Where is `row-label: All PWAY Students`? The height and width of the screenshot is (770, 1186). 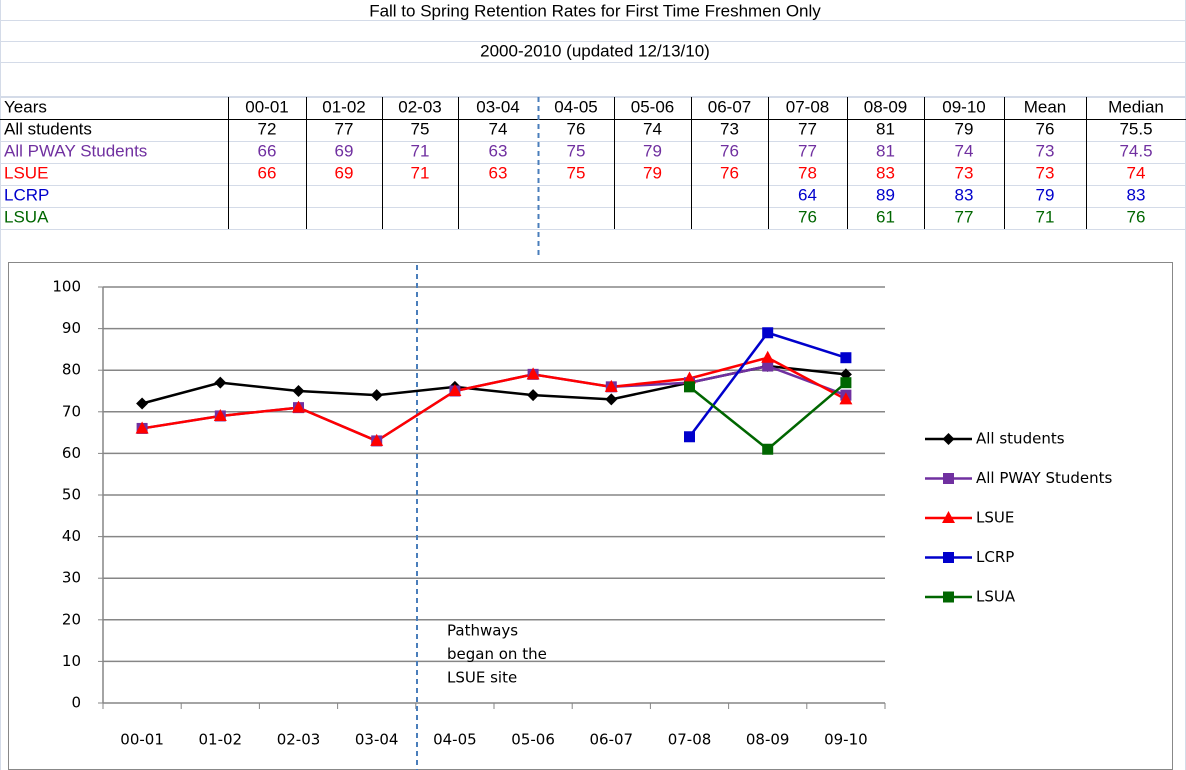
row-label: All PWAY Students is located at coordinates (75, 150).